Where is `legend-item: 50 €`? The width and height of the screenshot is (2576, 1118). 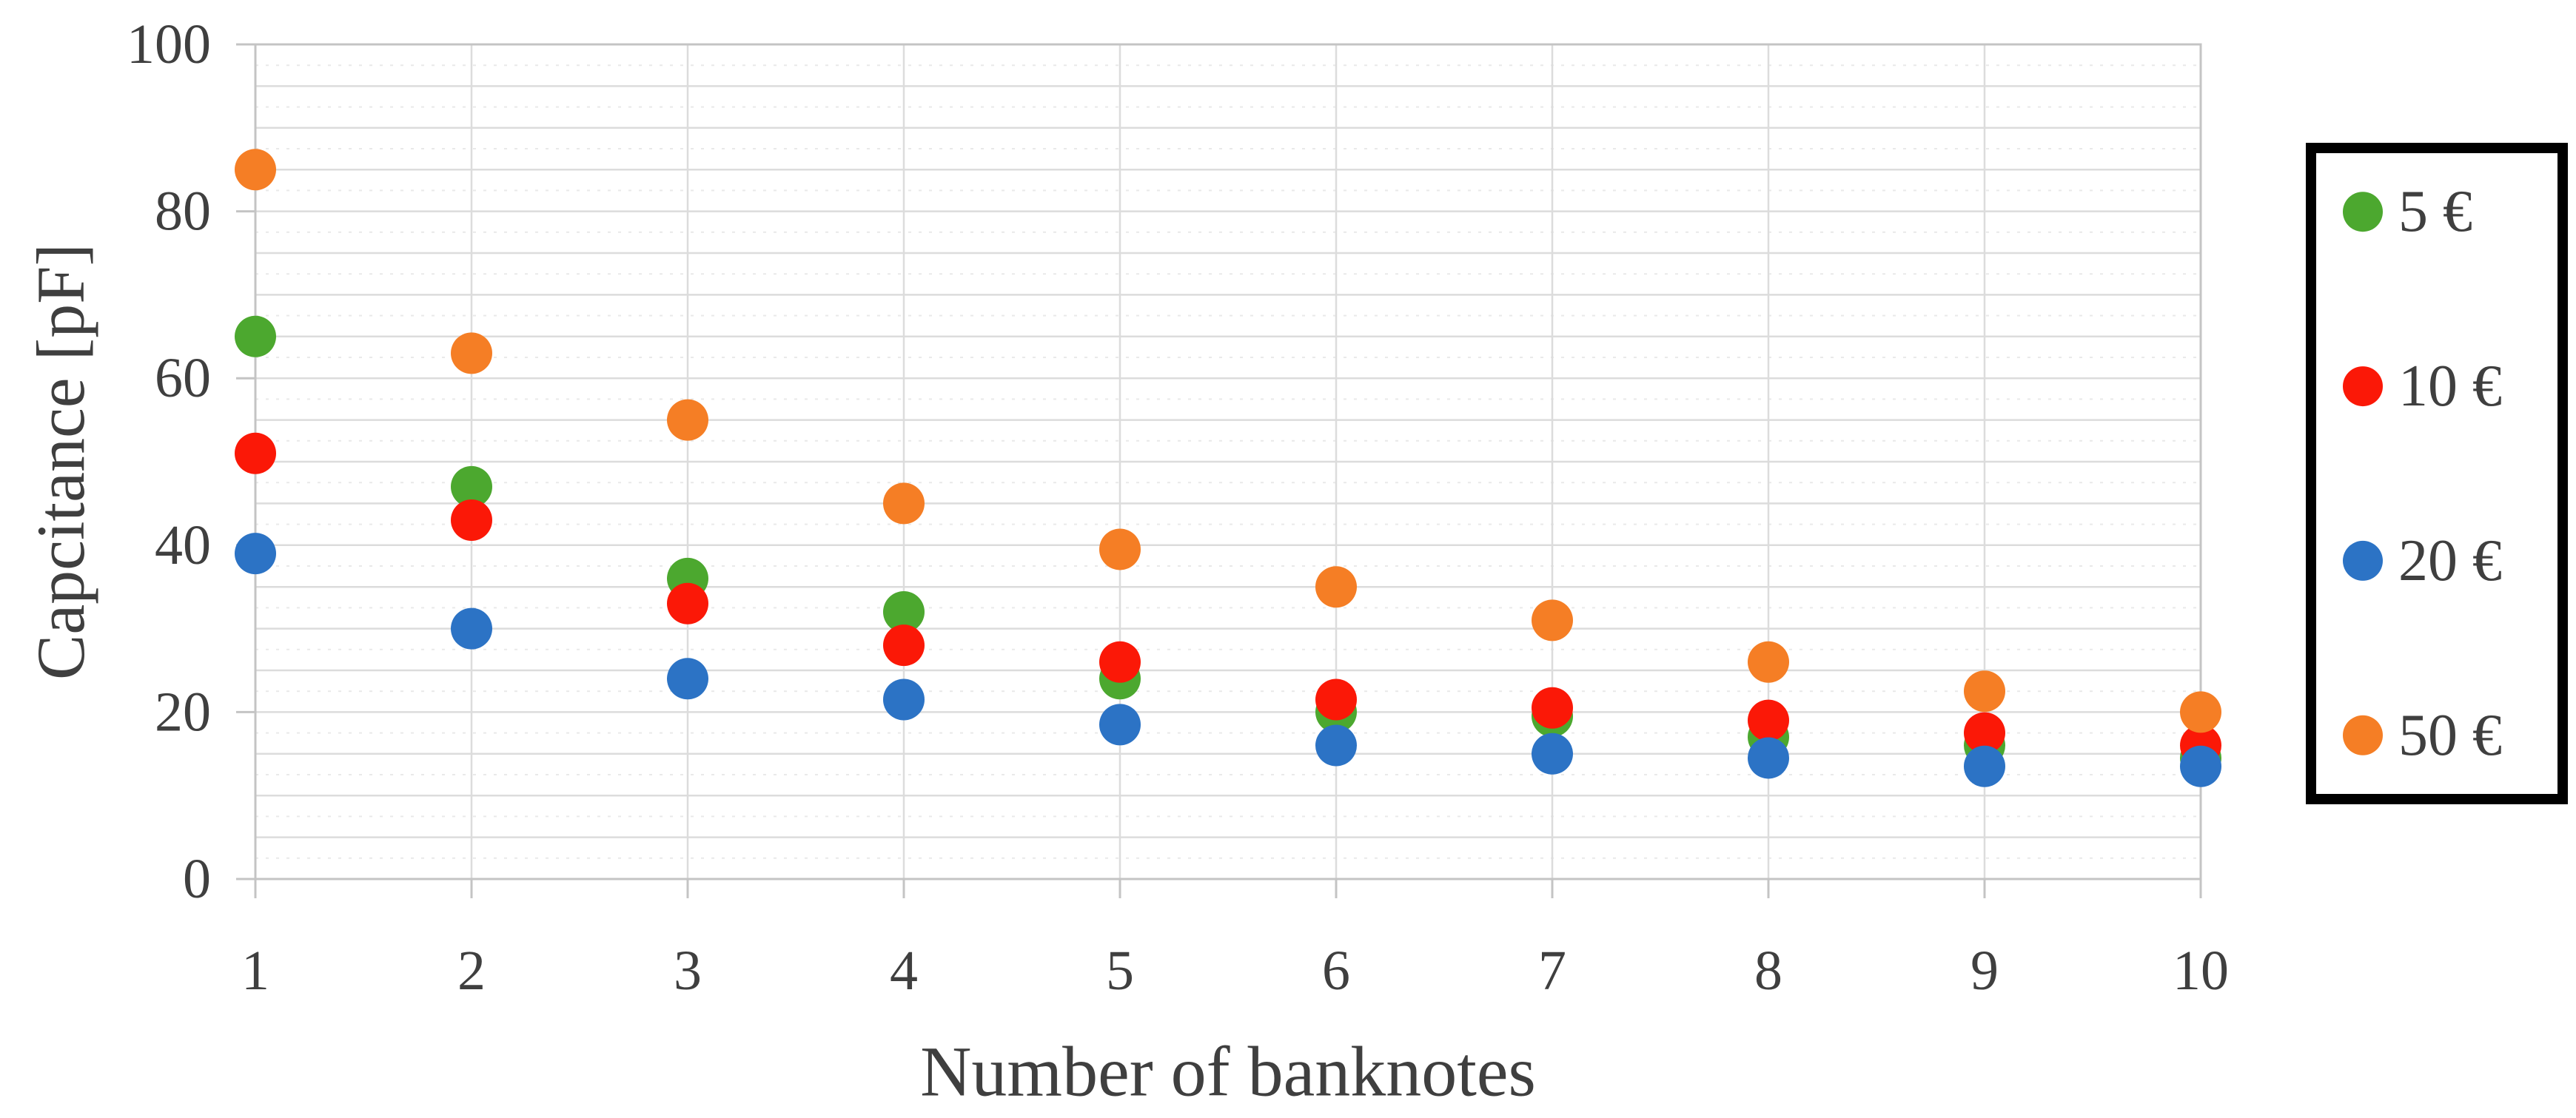 legend-item: 50 € is located at coordinates (2422, 735).